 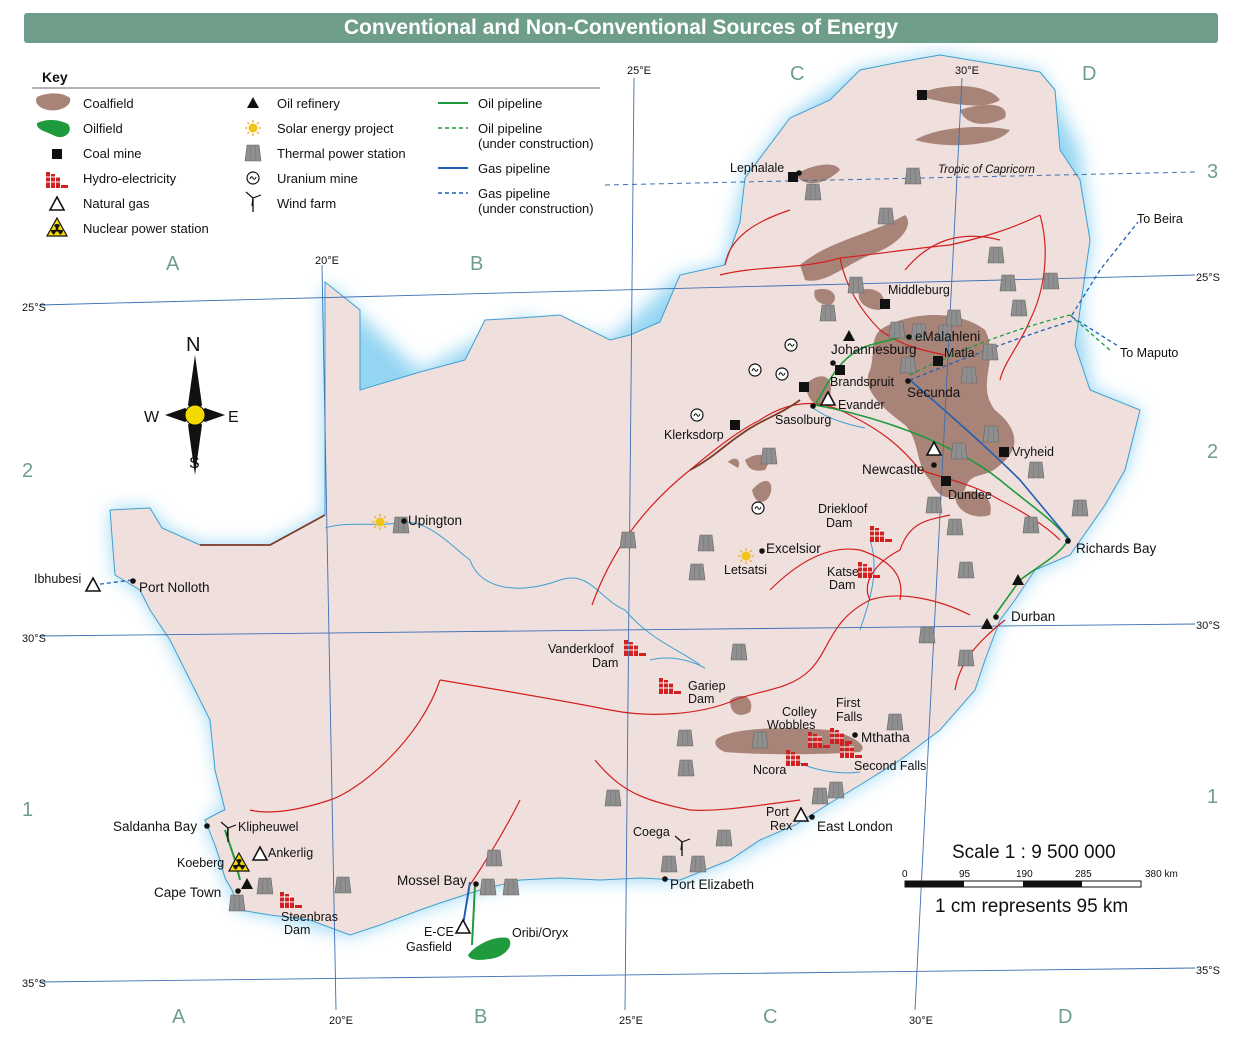 What do you see at coordinates (770, 1017) in the screenshot?
I see `grid-col-c-bottom: C` at bounding box center [770, 1017].